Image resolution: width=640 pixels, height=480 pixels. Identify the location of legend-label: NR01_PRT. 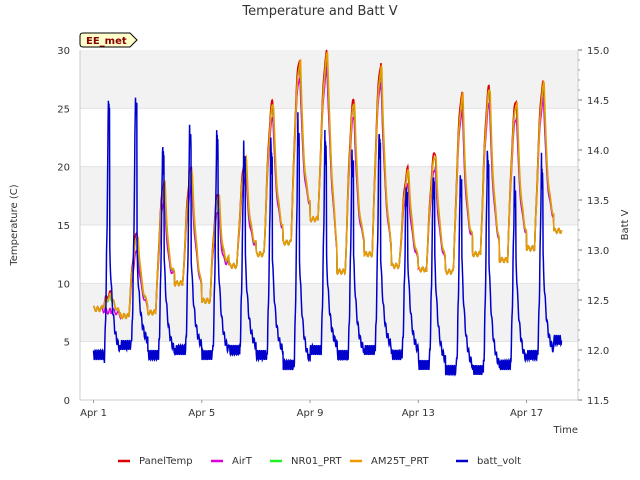
(316, 461).